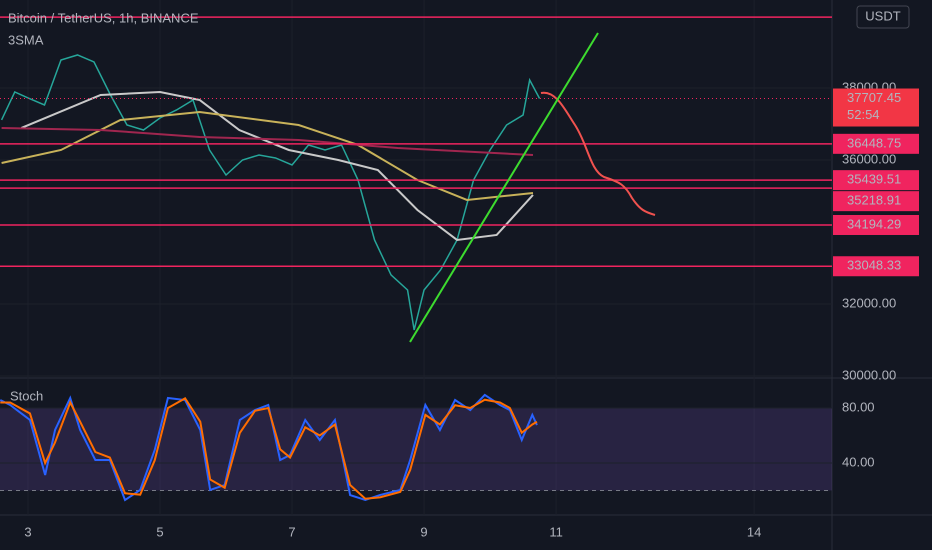 This screenshot has width=932, height=550. What do you see at coordinates (423, 531) in the screenshot?
I see `x-tick-label: 9` at bounding box center [423, 531].